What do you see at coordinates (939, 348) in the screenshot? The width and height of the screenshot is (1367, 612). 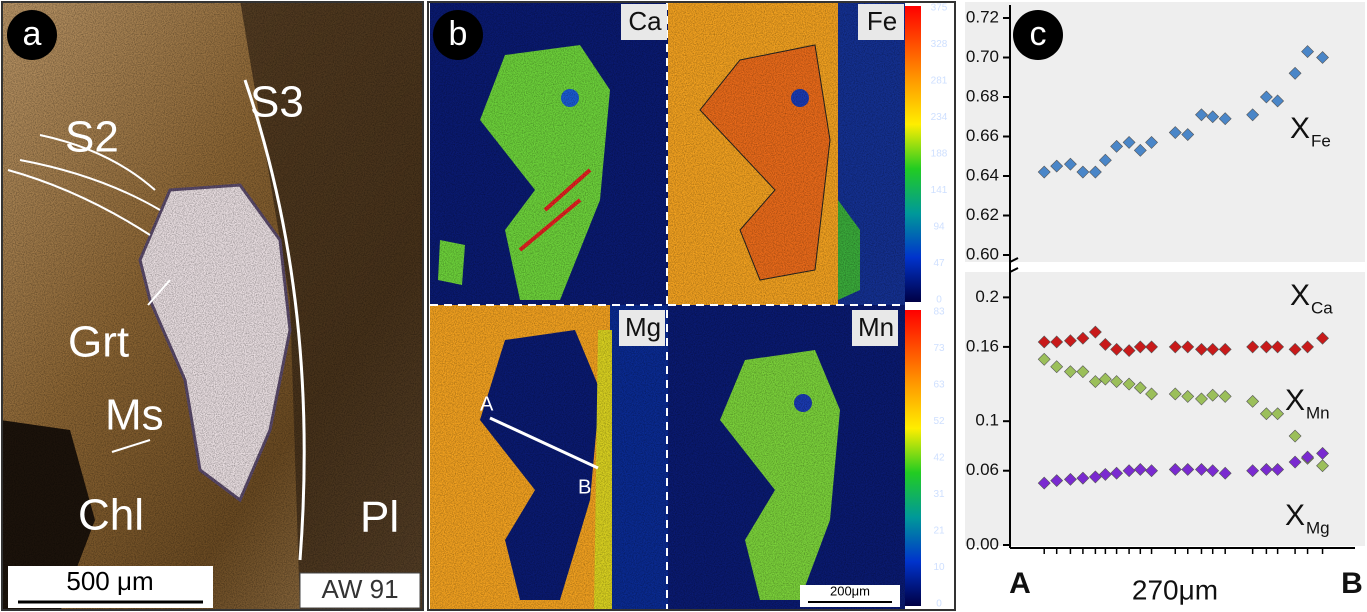 I see `colorbar-label: 73` at bounding box center [939, 348].